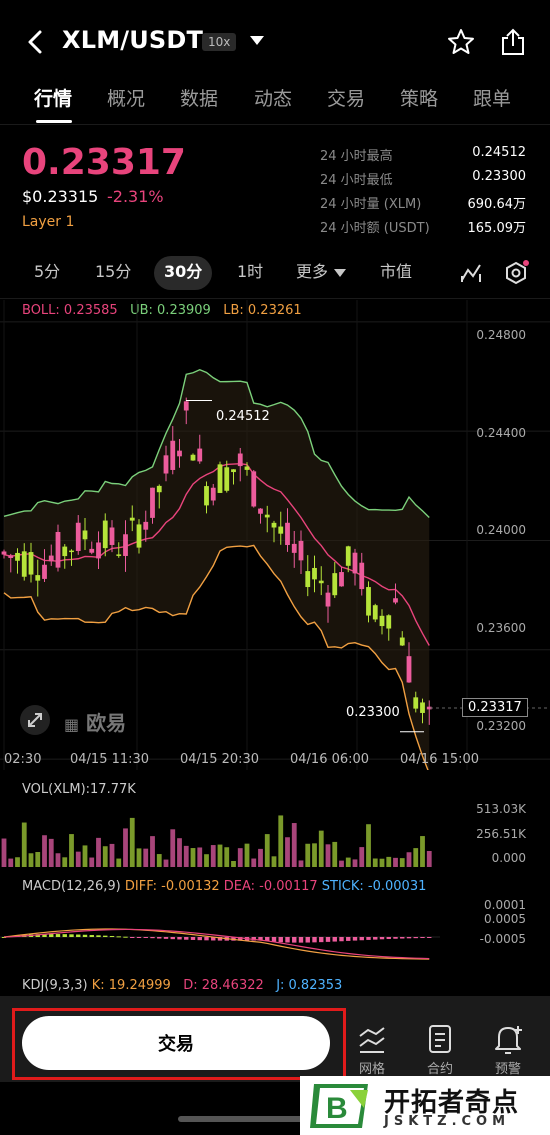 Image resolution: width=550 pixels, height=1135 pixels. What do you see at coordinates (501, 530) in the screenshot?
I see `y-tick-label: 0.24000` at bounding box center [501, 530].